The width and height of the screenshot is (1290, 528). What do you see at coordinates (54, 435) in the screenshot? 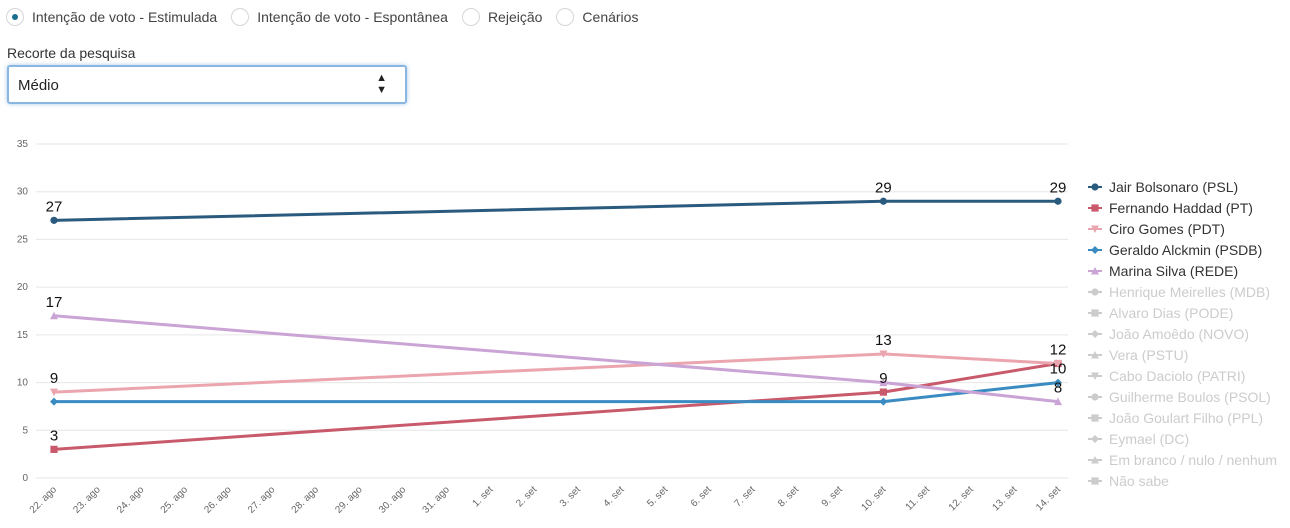
I see `data-label: 3` at bounding box center [54, 435].